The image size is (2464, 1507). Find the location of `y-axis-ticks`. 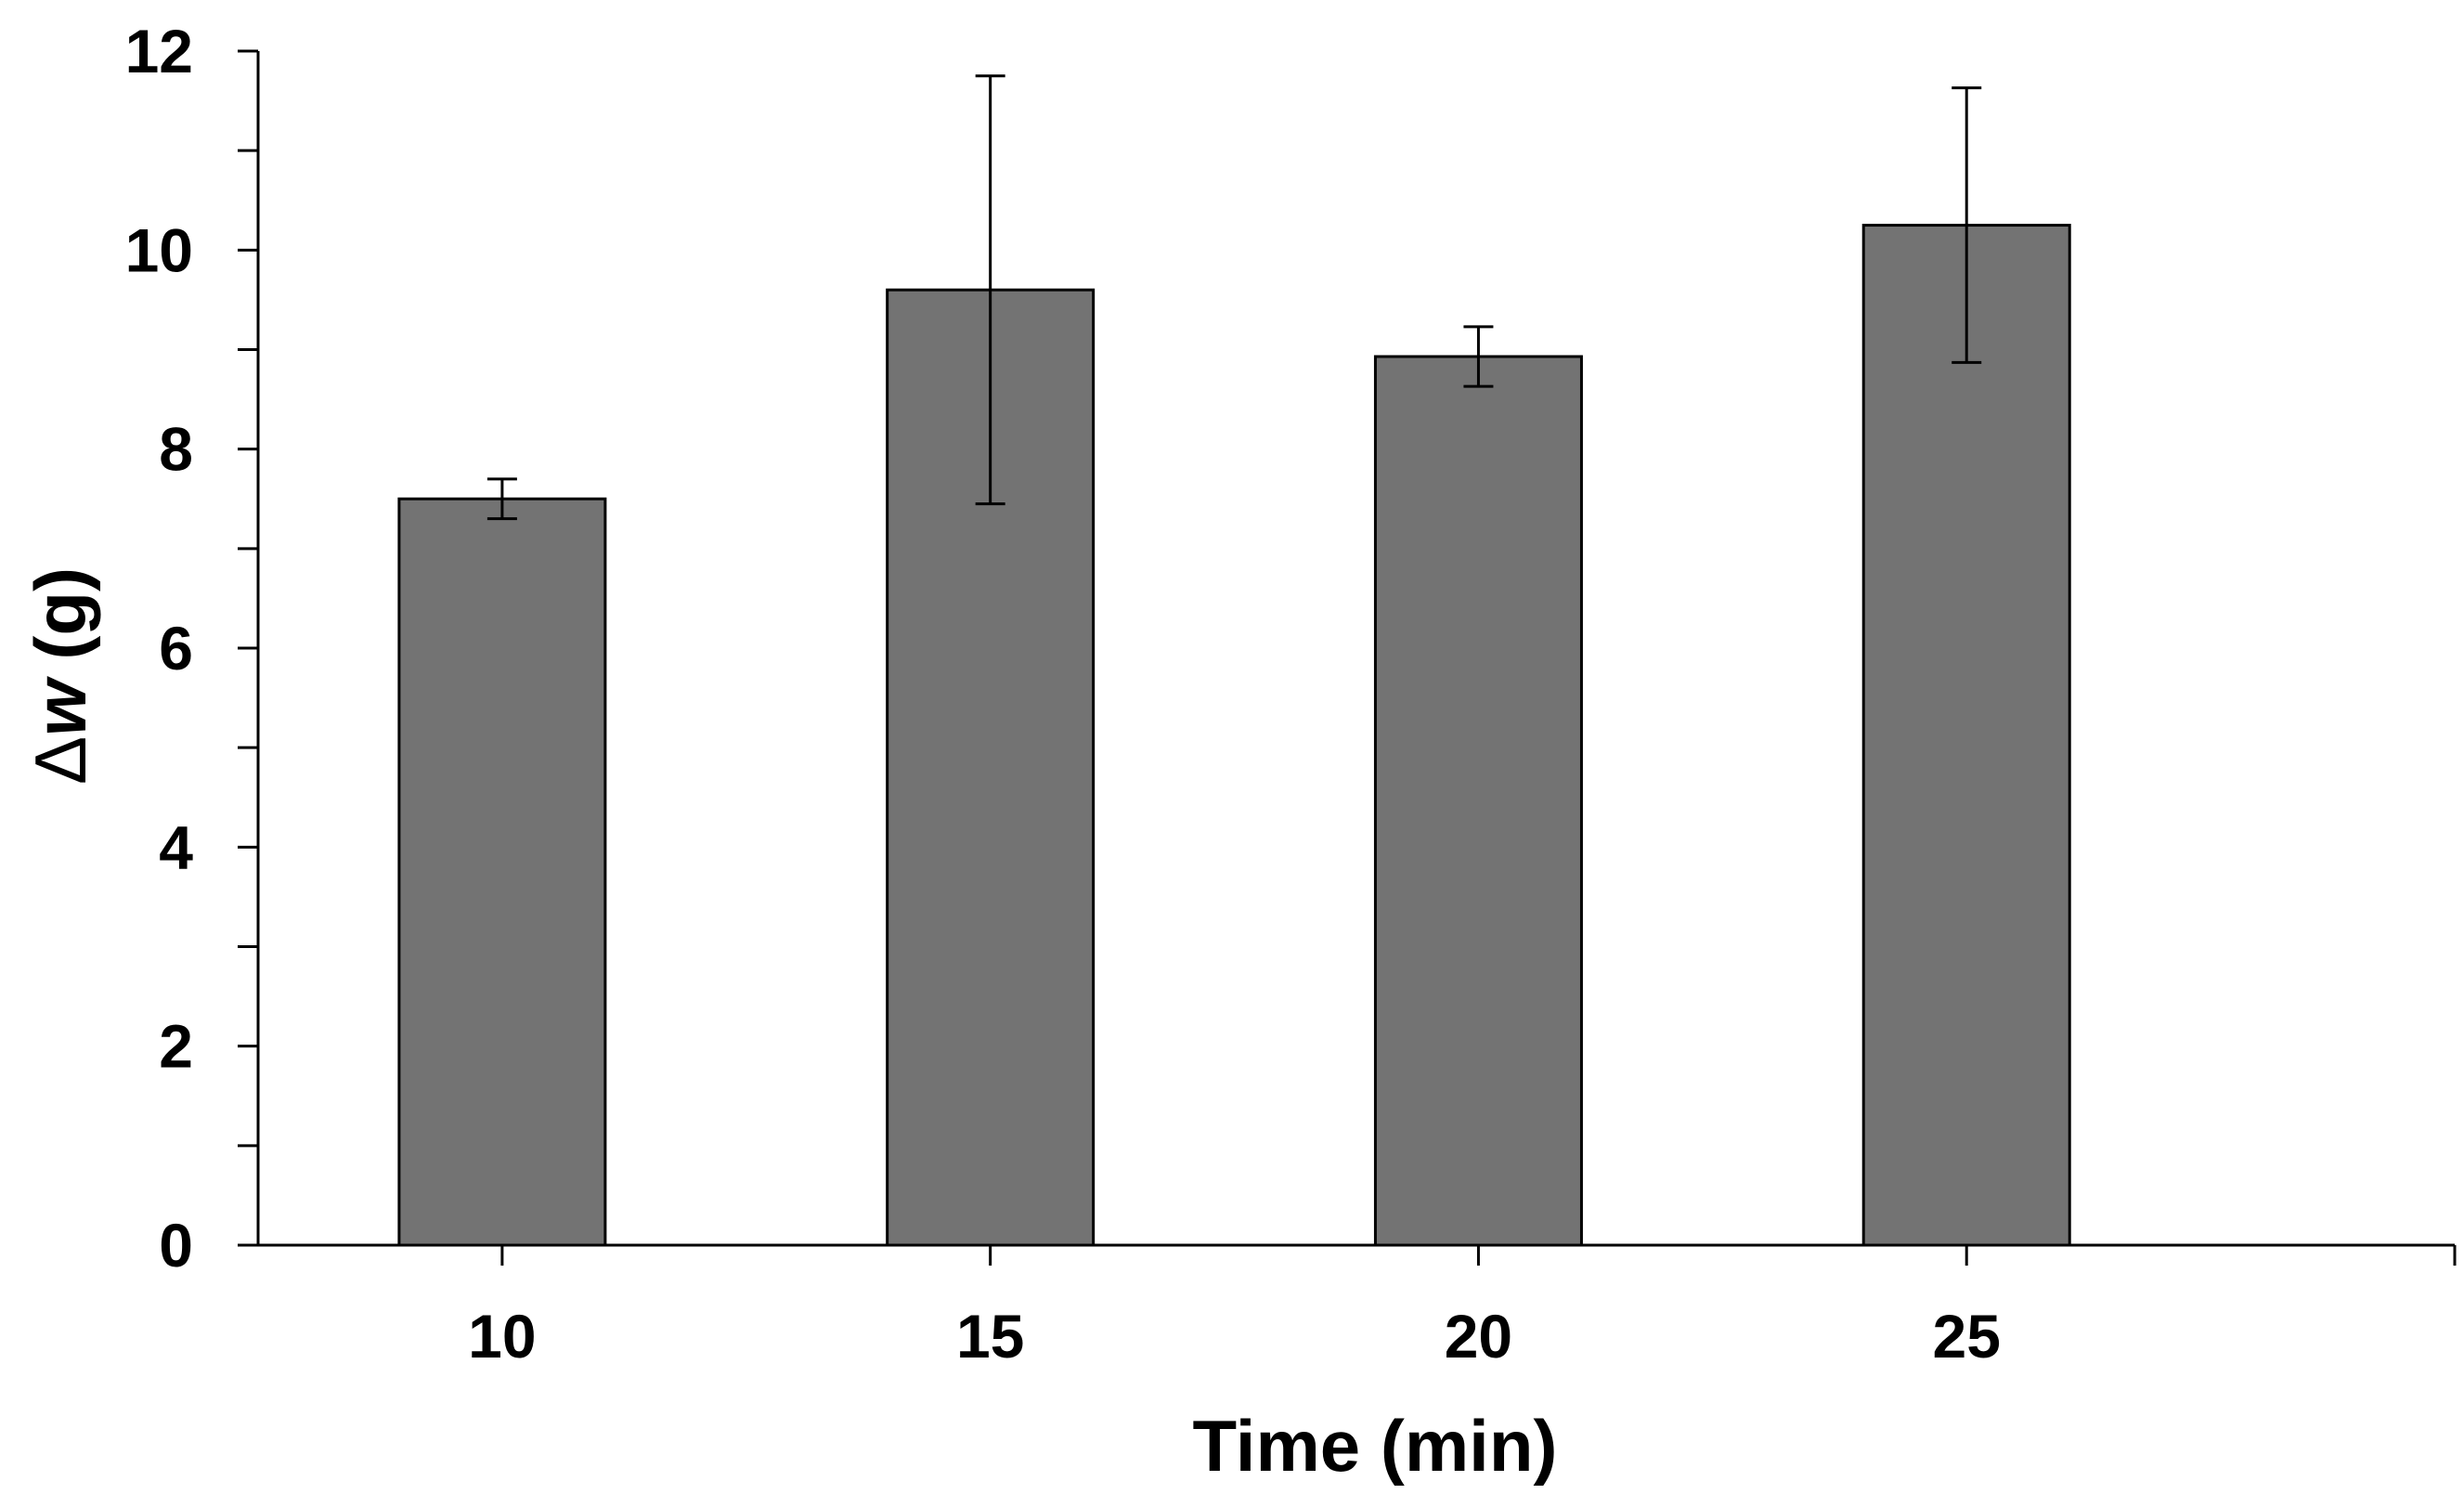

y-axis-ticks is located at coordinates (248, 648).